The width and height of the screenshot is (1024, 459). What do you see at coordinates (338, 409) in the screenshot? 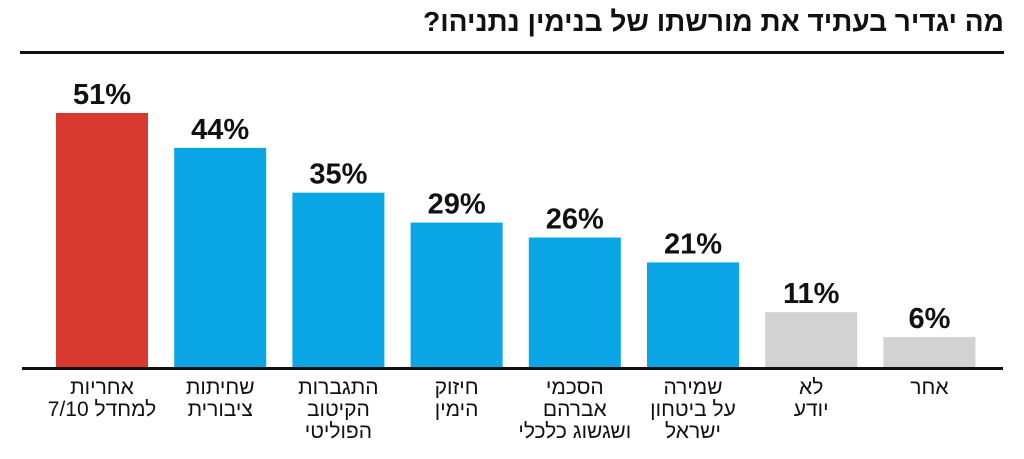
I see `category-label: הקיטוב` at bounding box center [338, 409].